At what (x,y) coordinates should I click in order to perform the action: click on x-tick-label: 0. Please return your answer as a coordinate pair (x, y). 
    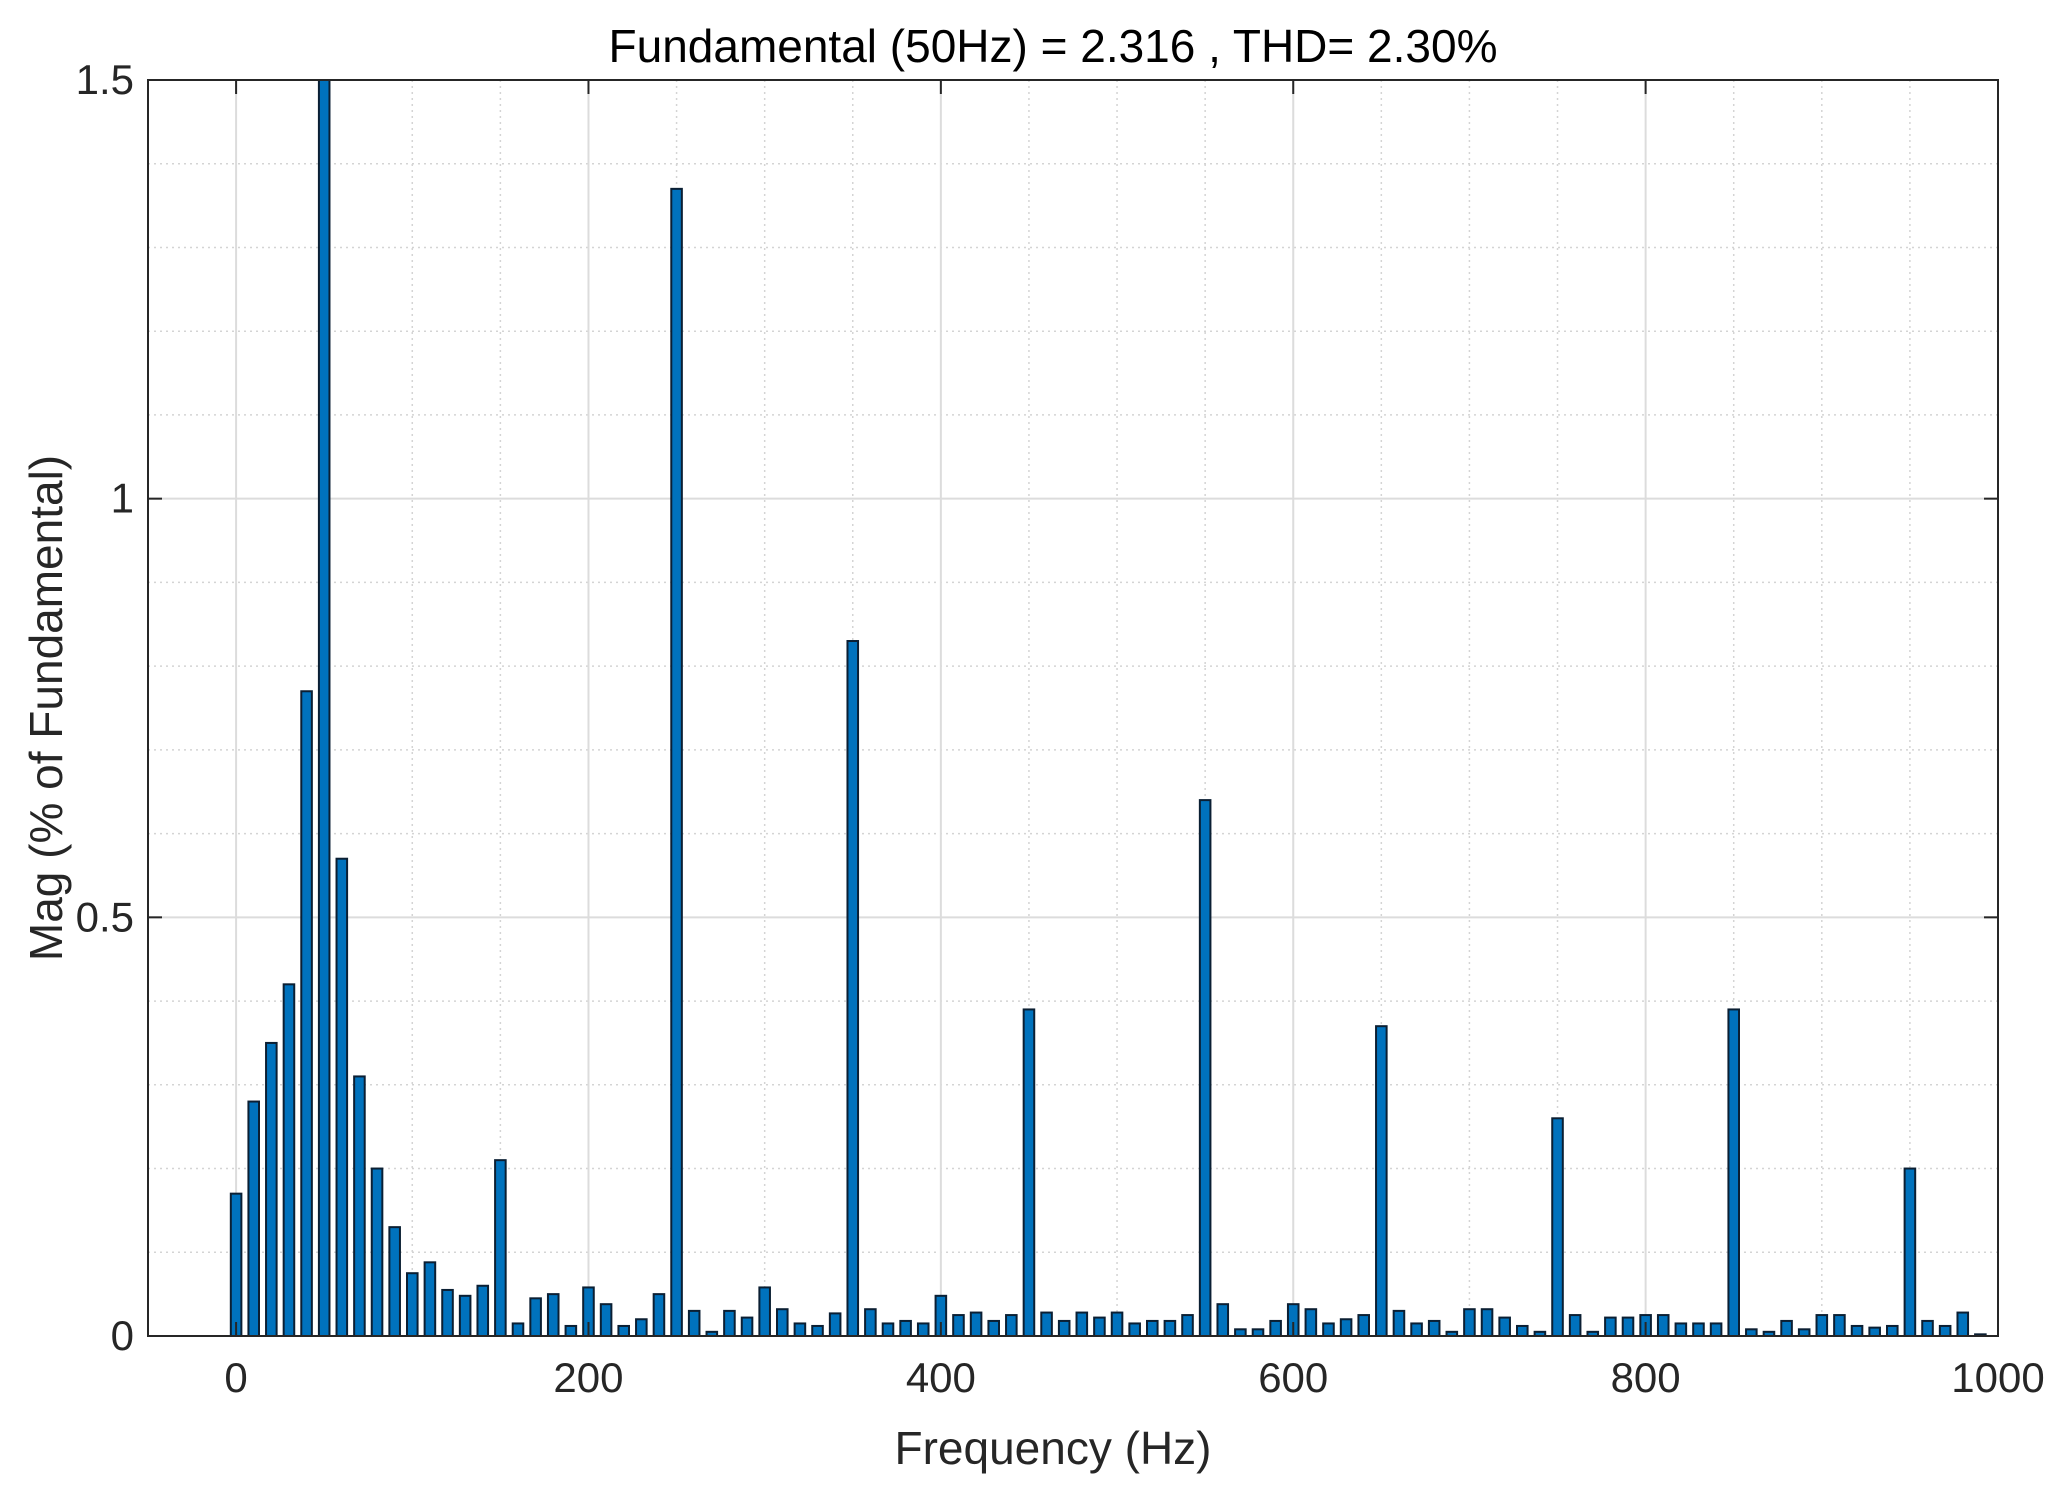
    Looking at the image, I should click on (235, 1377).